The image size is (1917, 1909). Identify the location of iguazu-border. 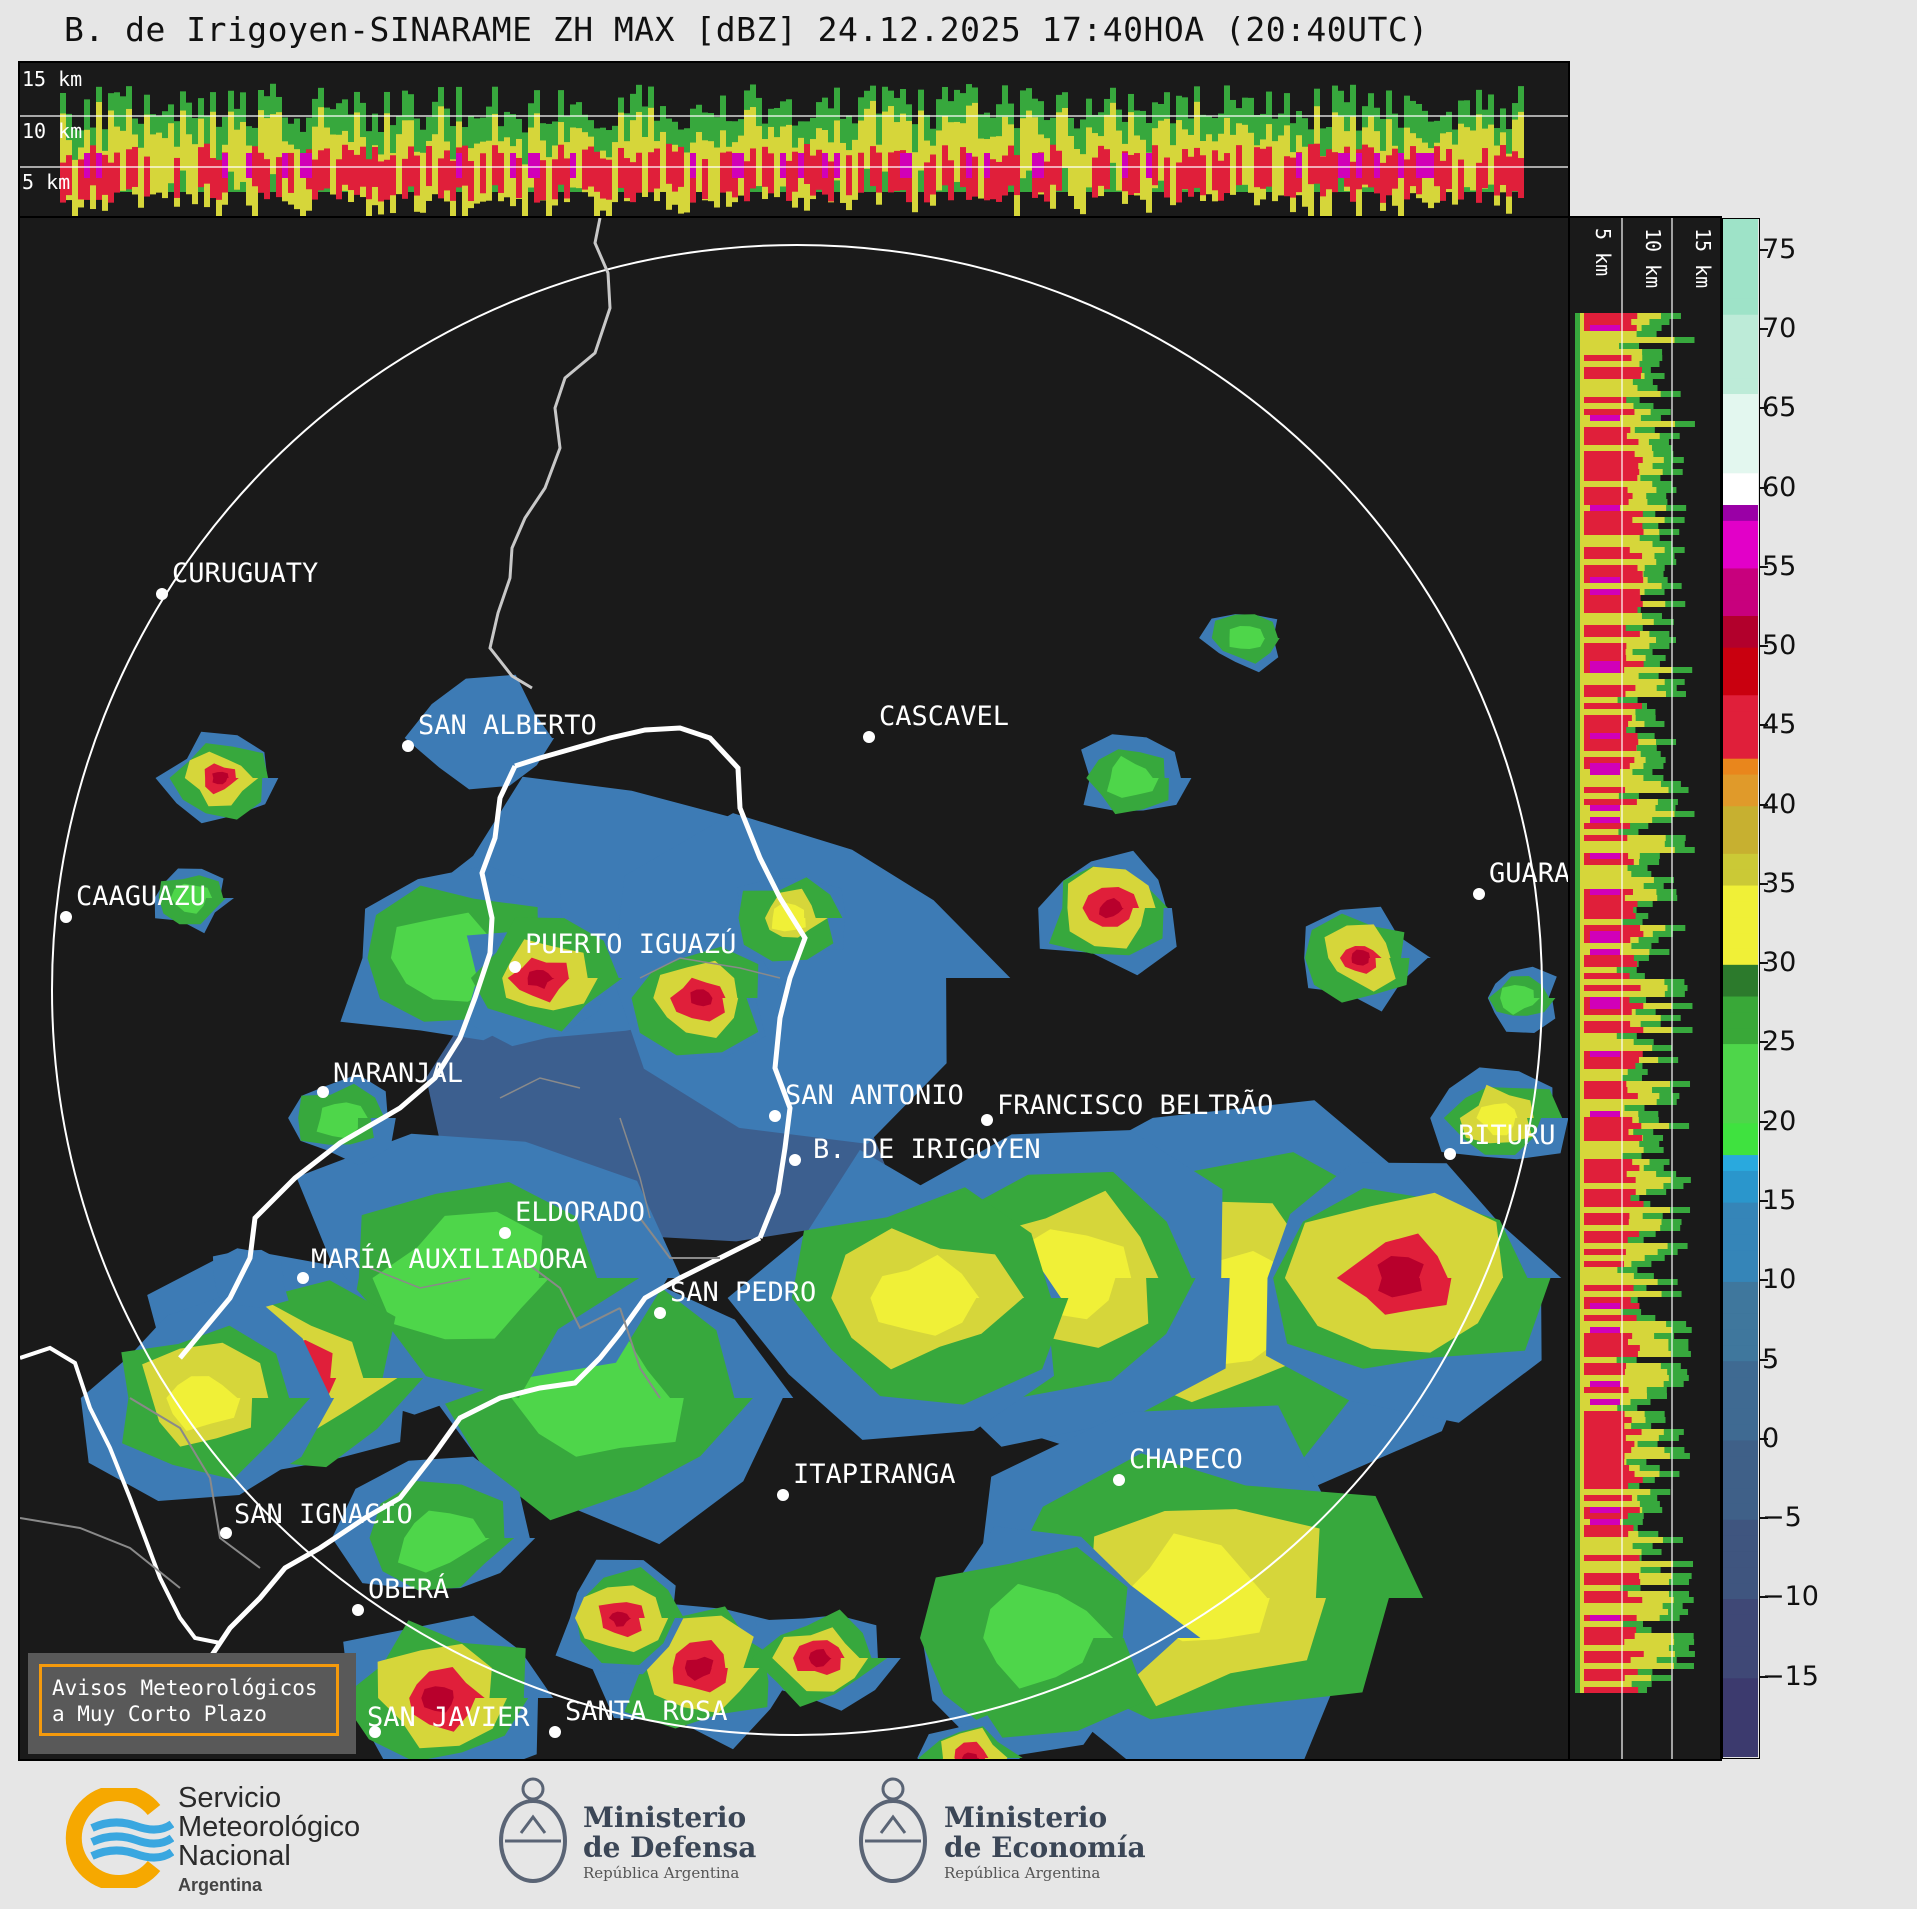
(661, 982).